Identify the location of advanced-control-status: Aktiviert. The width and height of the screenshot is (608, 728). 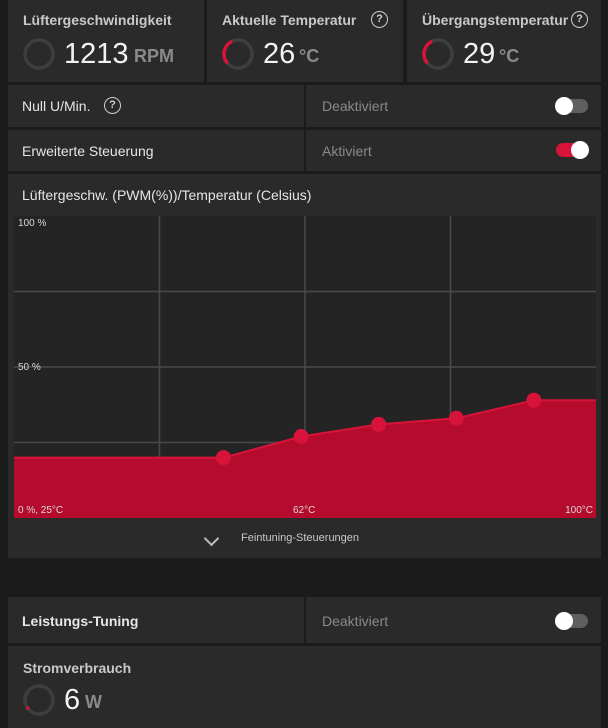
(347, 151).